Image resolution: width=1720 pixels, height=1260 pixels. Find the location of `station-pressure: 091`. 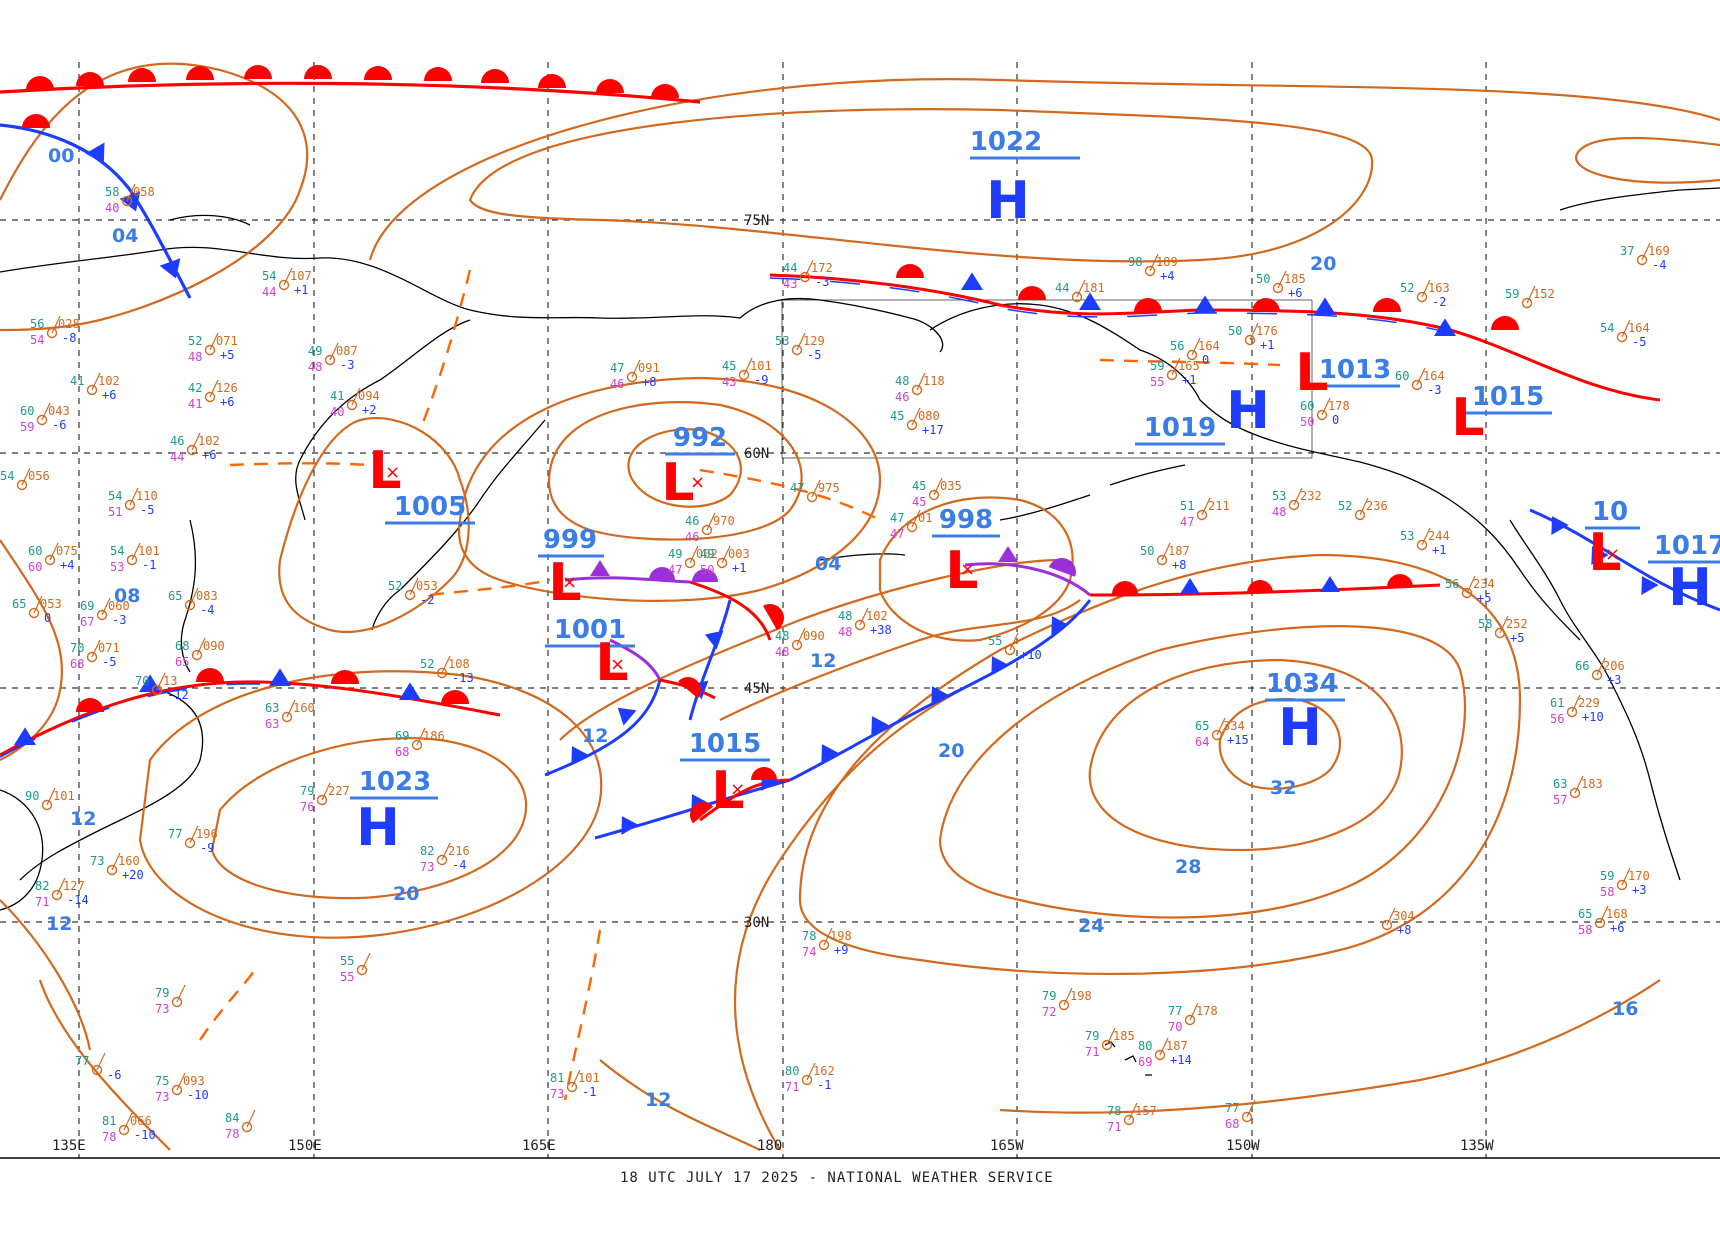

station-pressure: 091 is located at coordinates (649, 368).